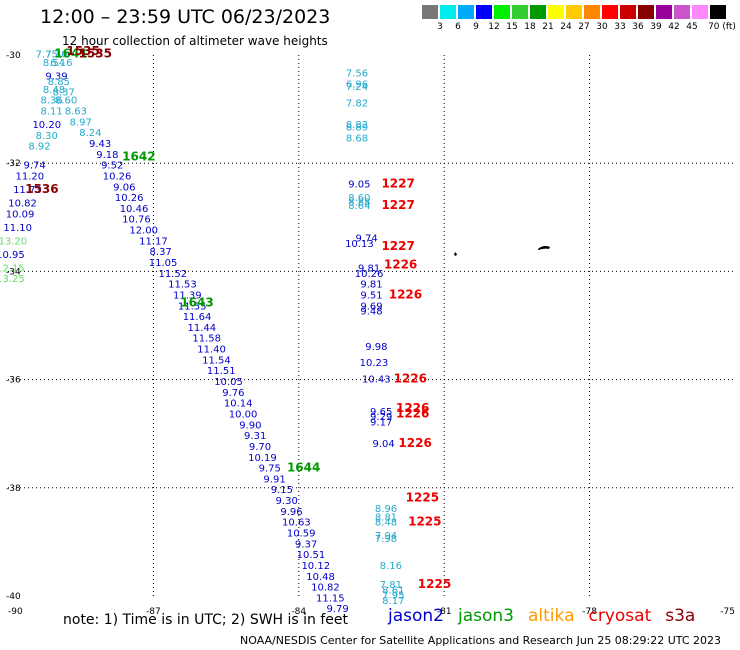 This screenshot has height=650, width=740. Describe the element at coordinates (274, 479) in the screenshot. I see `swh-point-label: 9.91` at that location.